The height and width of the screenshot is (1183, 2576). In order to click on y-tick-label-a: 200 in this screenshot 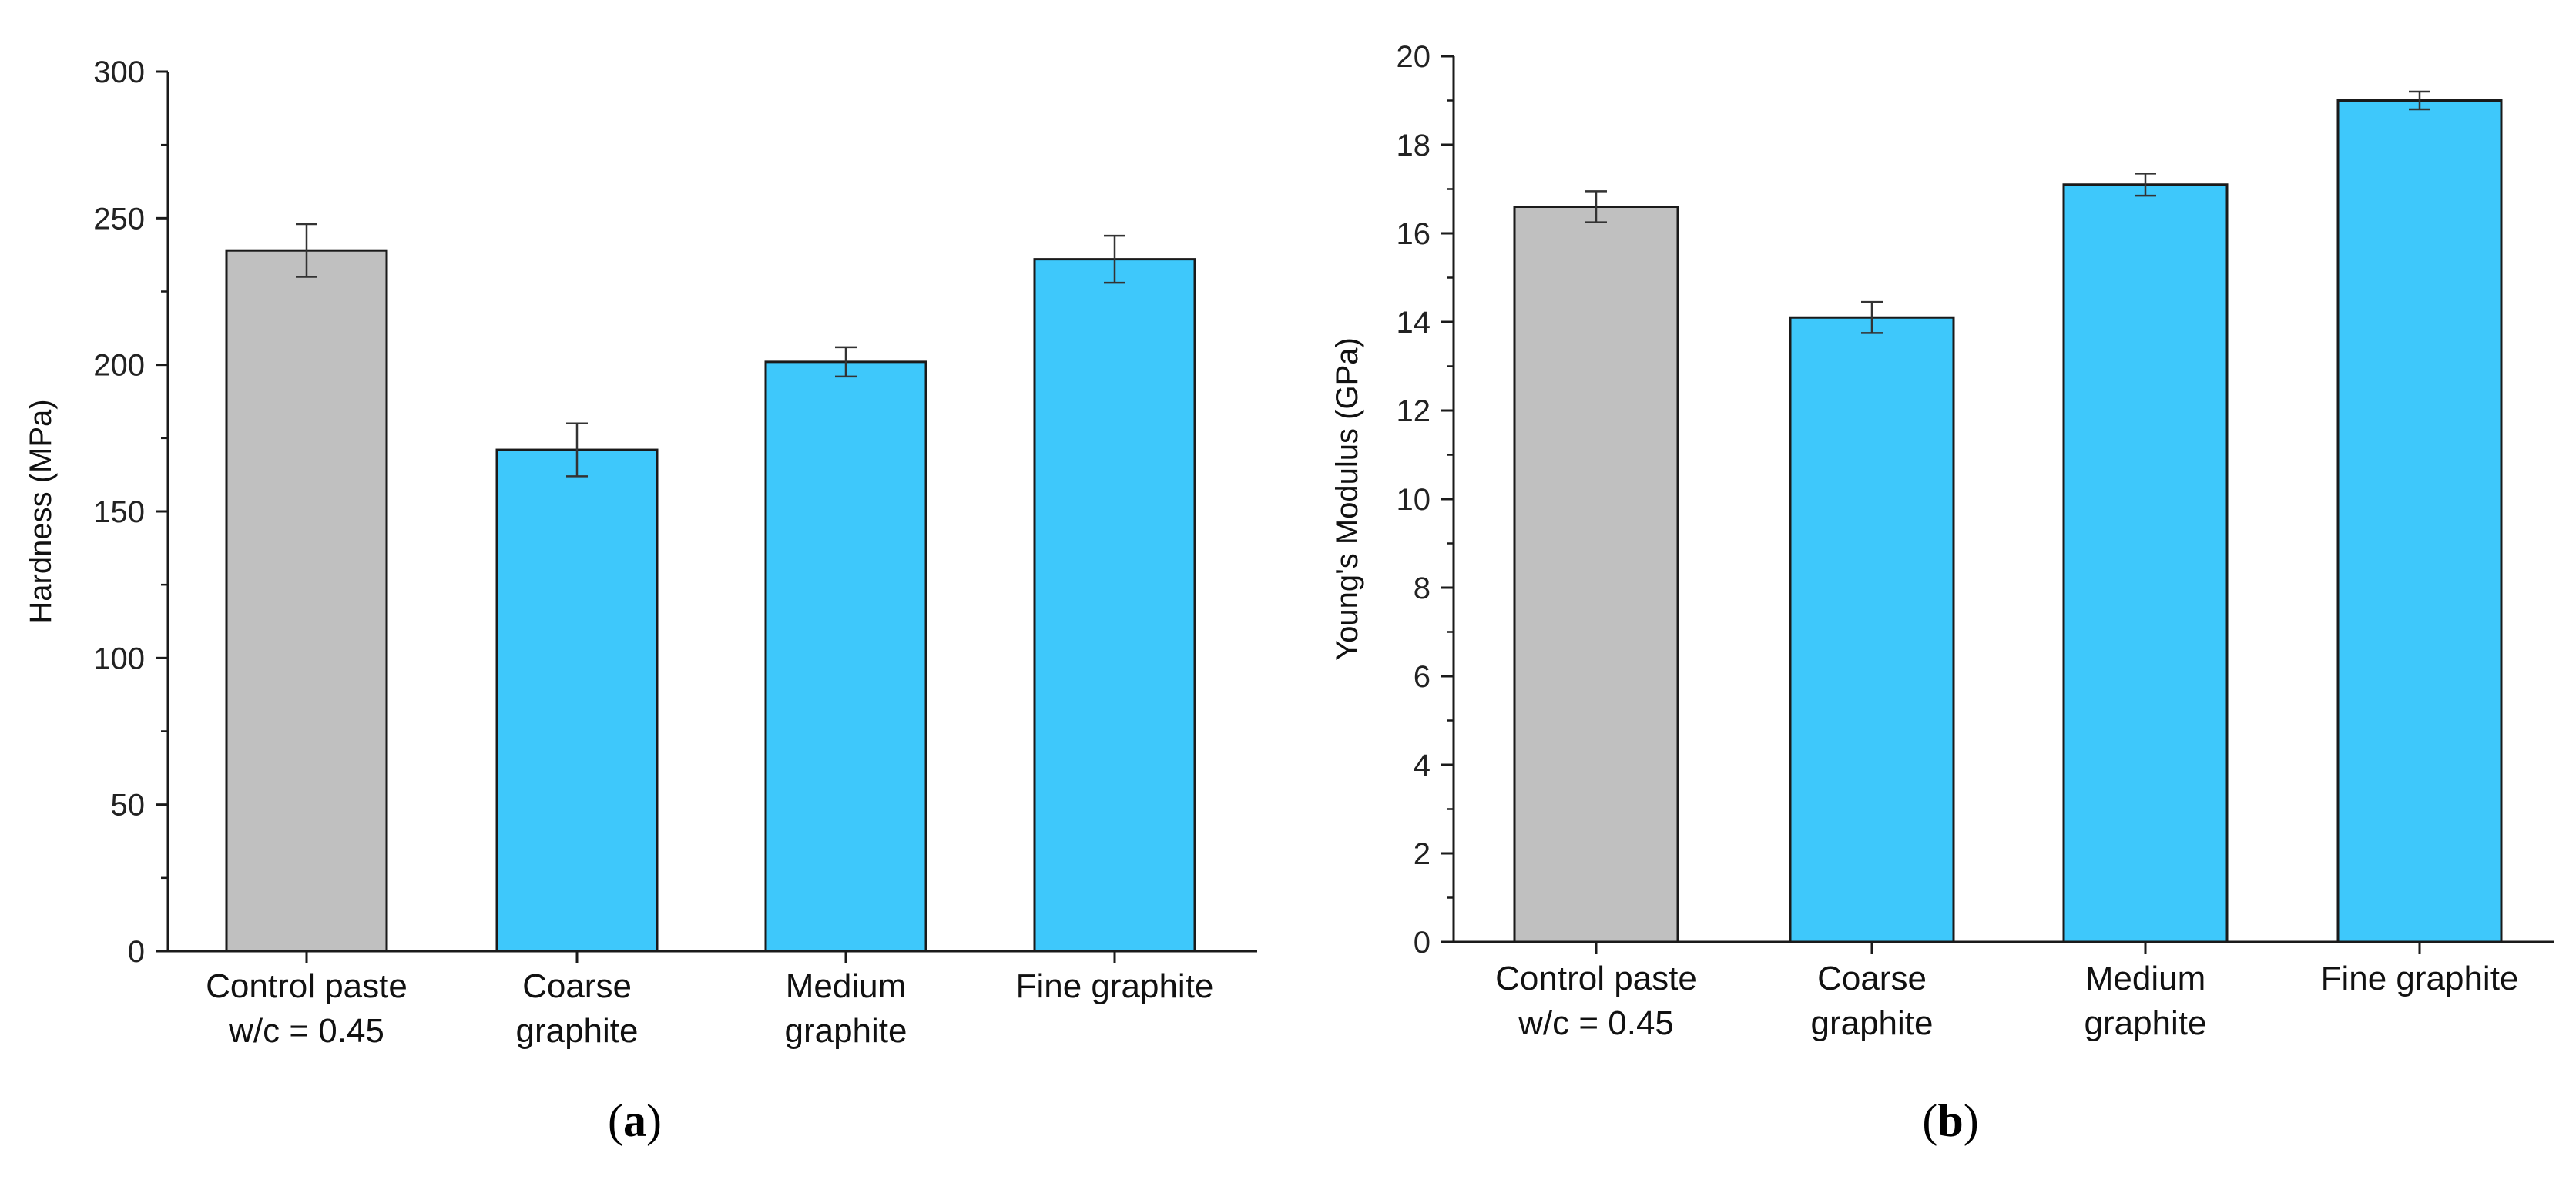, I will do `click(119, 366)`.